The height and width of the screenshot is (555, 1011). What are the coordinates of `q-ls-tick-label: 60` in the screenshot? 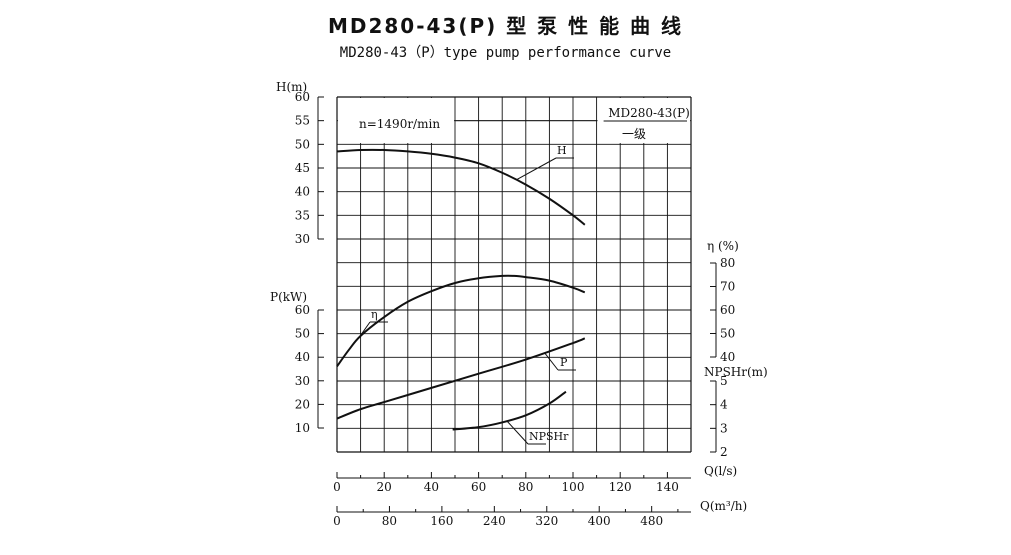 It's located at (478, 487).